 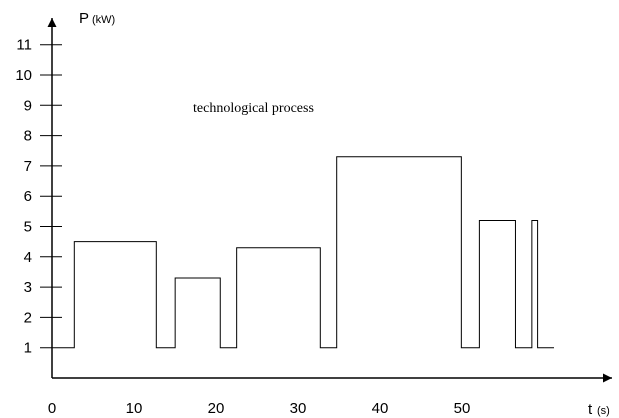 What do you see at coordinates (28, 227) in the screenshot?
I see `y-tick-label: 5` at bounding box center [28, 227].